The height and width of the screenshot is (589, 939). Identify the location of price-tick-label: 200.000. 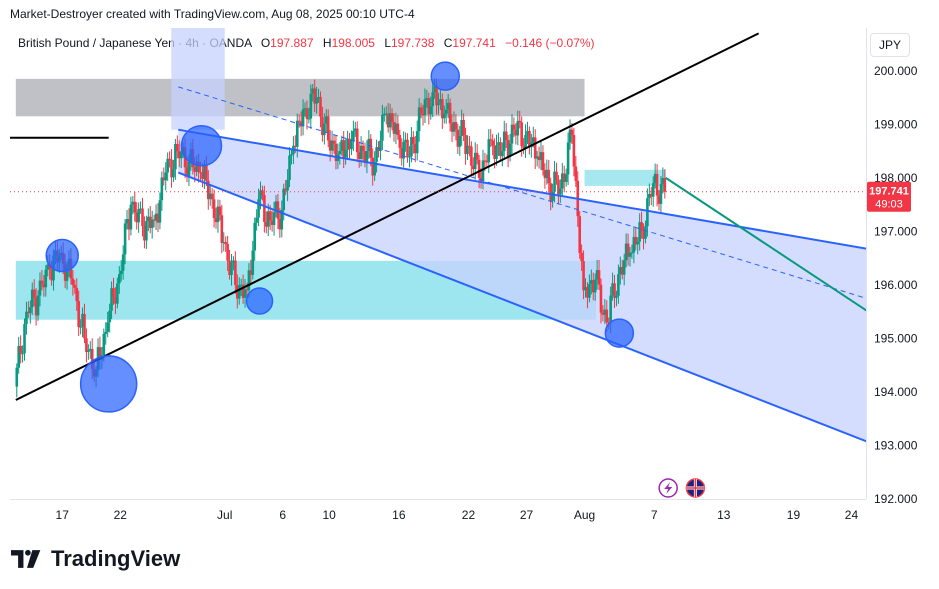
(896, 71).